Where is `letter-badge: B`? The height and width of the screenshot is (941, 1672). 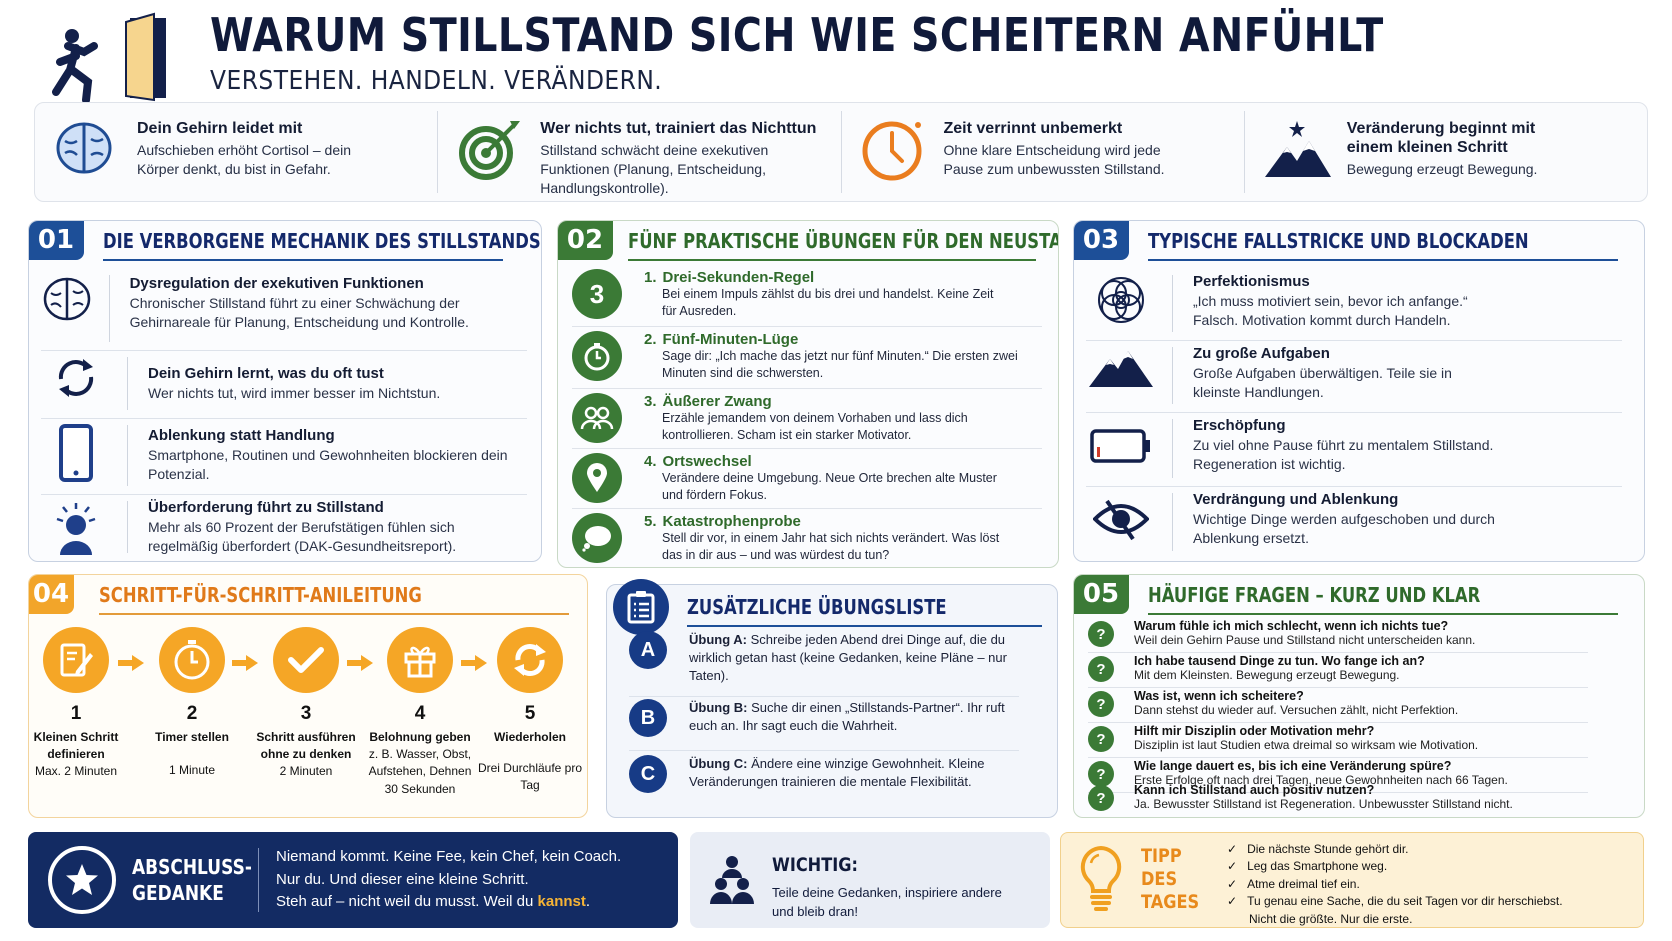 letter-badge: B is located at coordinates (648, 718).